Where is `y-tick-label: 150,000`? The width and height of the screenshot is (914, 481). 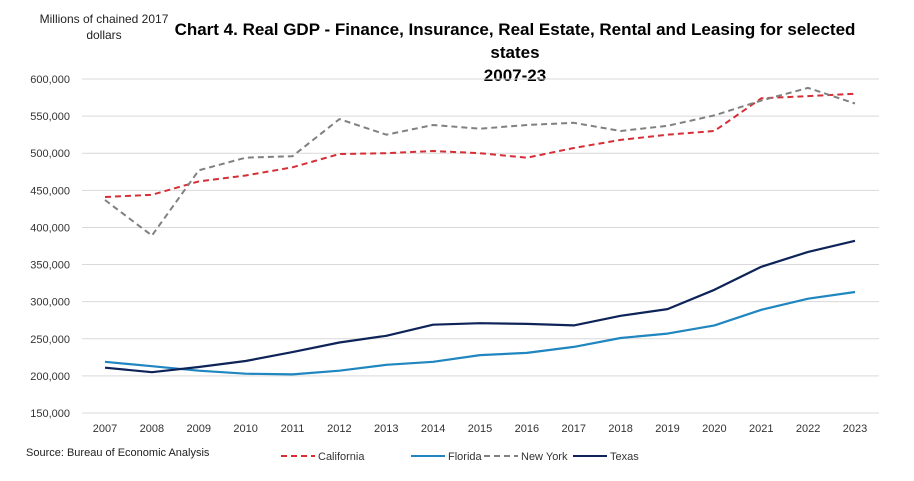
y-tick-label: 150,000 is located at coordinates (50, 414).